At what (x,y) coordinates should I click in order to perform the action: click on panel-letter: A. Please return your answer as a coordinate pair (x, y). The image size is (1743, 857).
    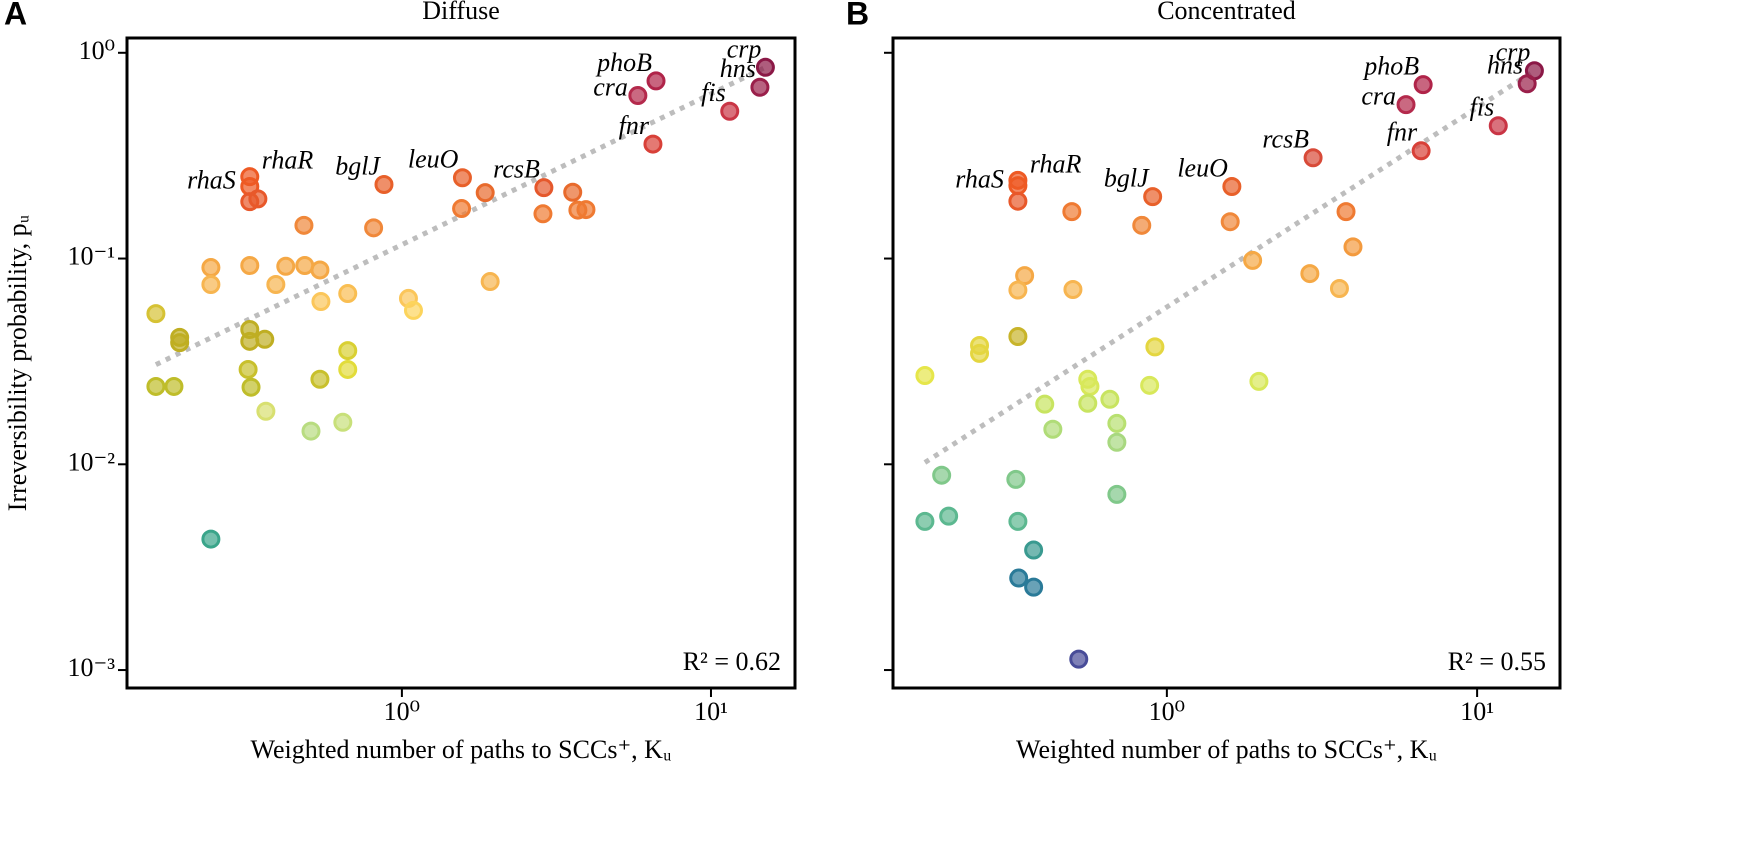
    Looking at the image, I should click on (15, 15).